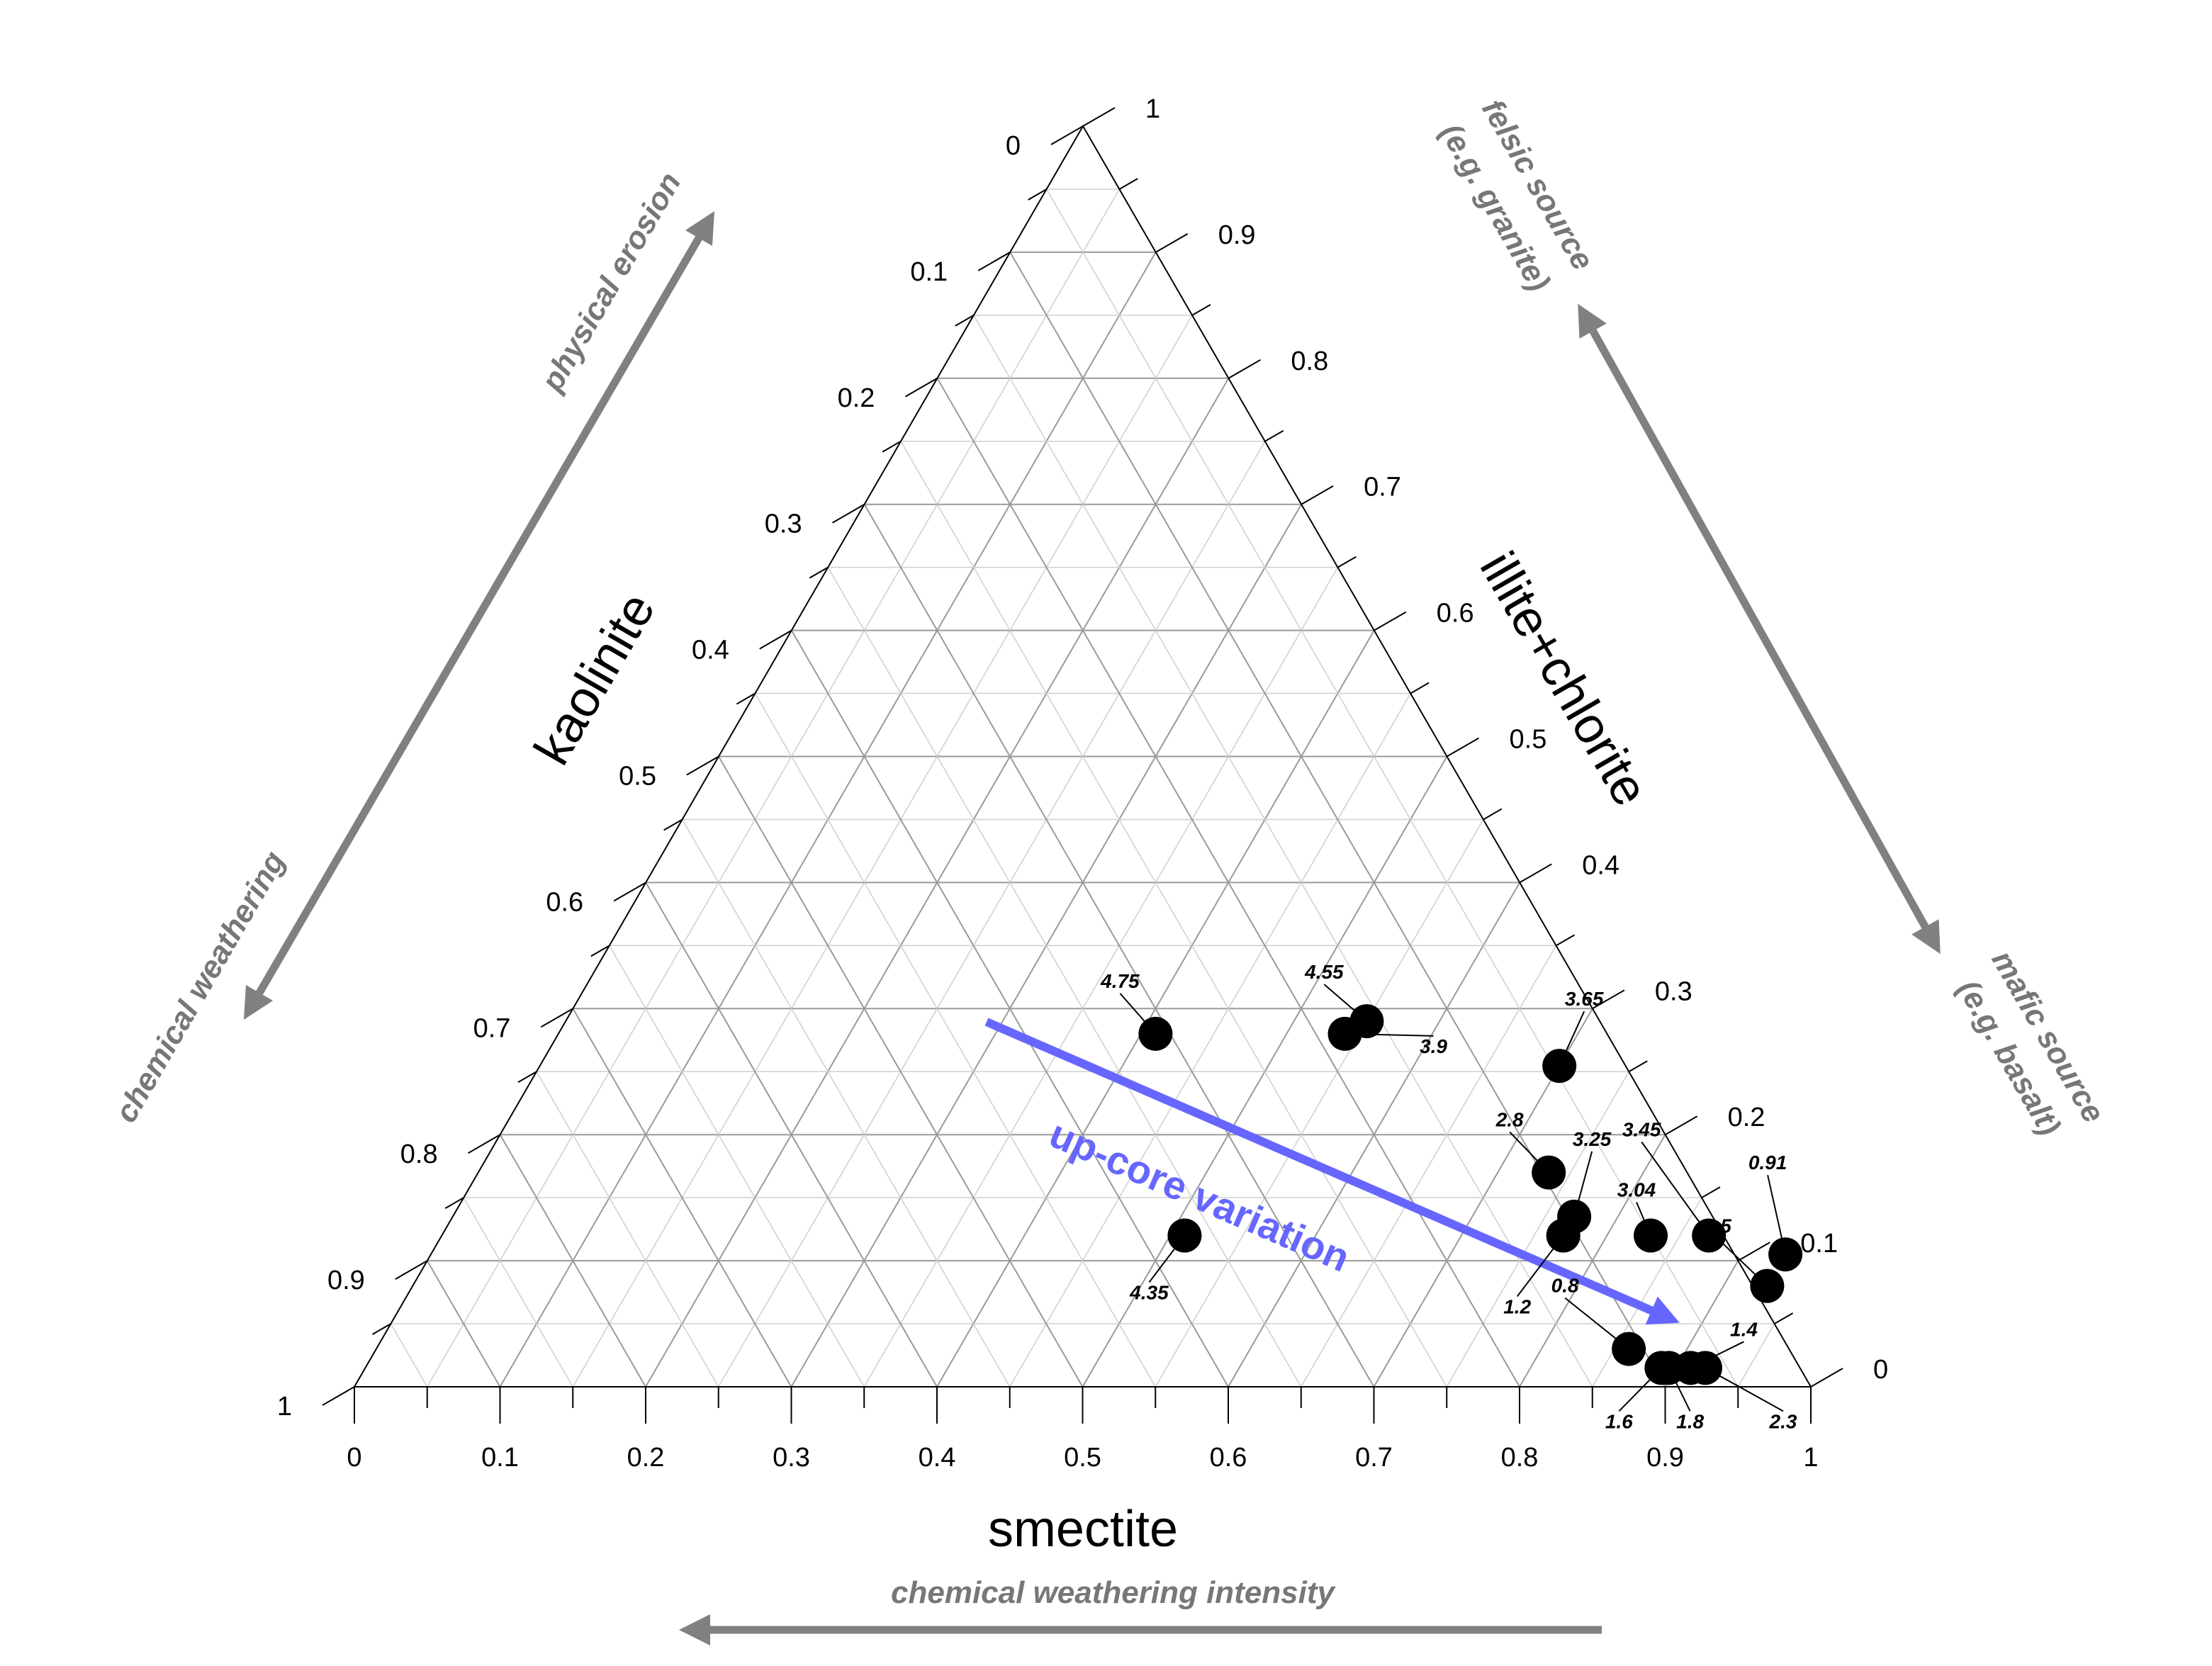 The height and width of the screenshot is (1666, 2212). Describe the element at coordinates (1690, 1421) in the screenshot. I see `data-point-label: 1.8` at that location.